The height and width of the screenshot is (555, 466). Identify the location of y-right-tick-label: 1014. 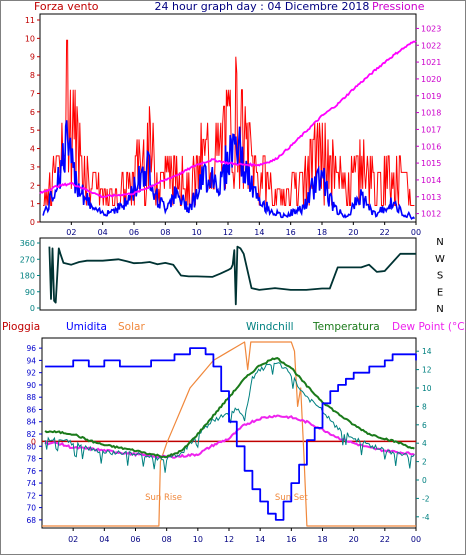
(431, 180).